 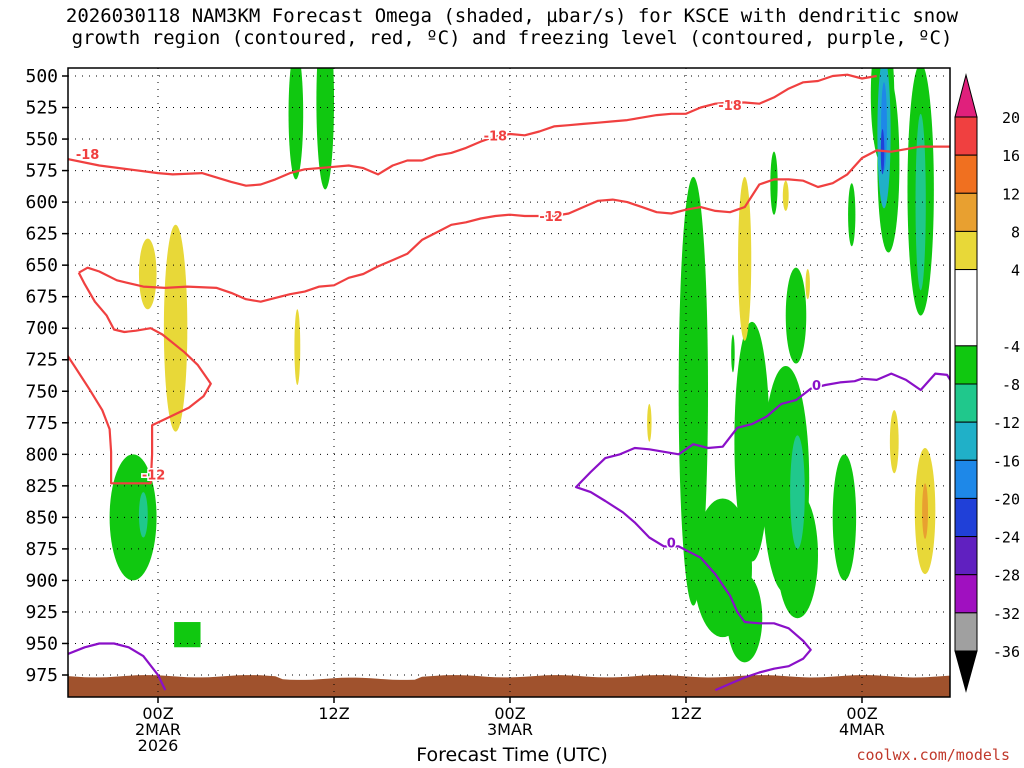 What do you see at coordinates (41, 423) in the screenshot?
I see `ytick-label-775: 775` at bounding box center [41, 423].